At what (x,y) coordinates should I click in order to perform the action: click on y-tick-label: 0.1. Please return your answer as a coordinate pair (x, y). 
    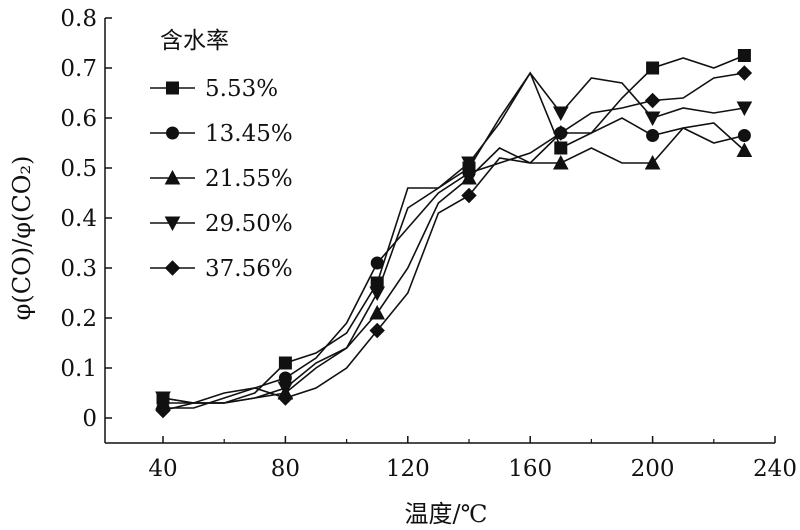
    Looking at the image, I should click on (78, 369).